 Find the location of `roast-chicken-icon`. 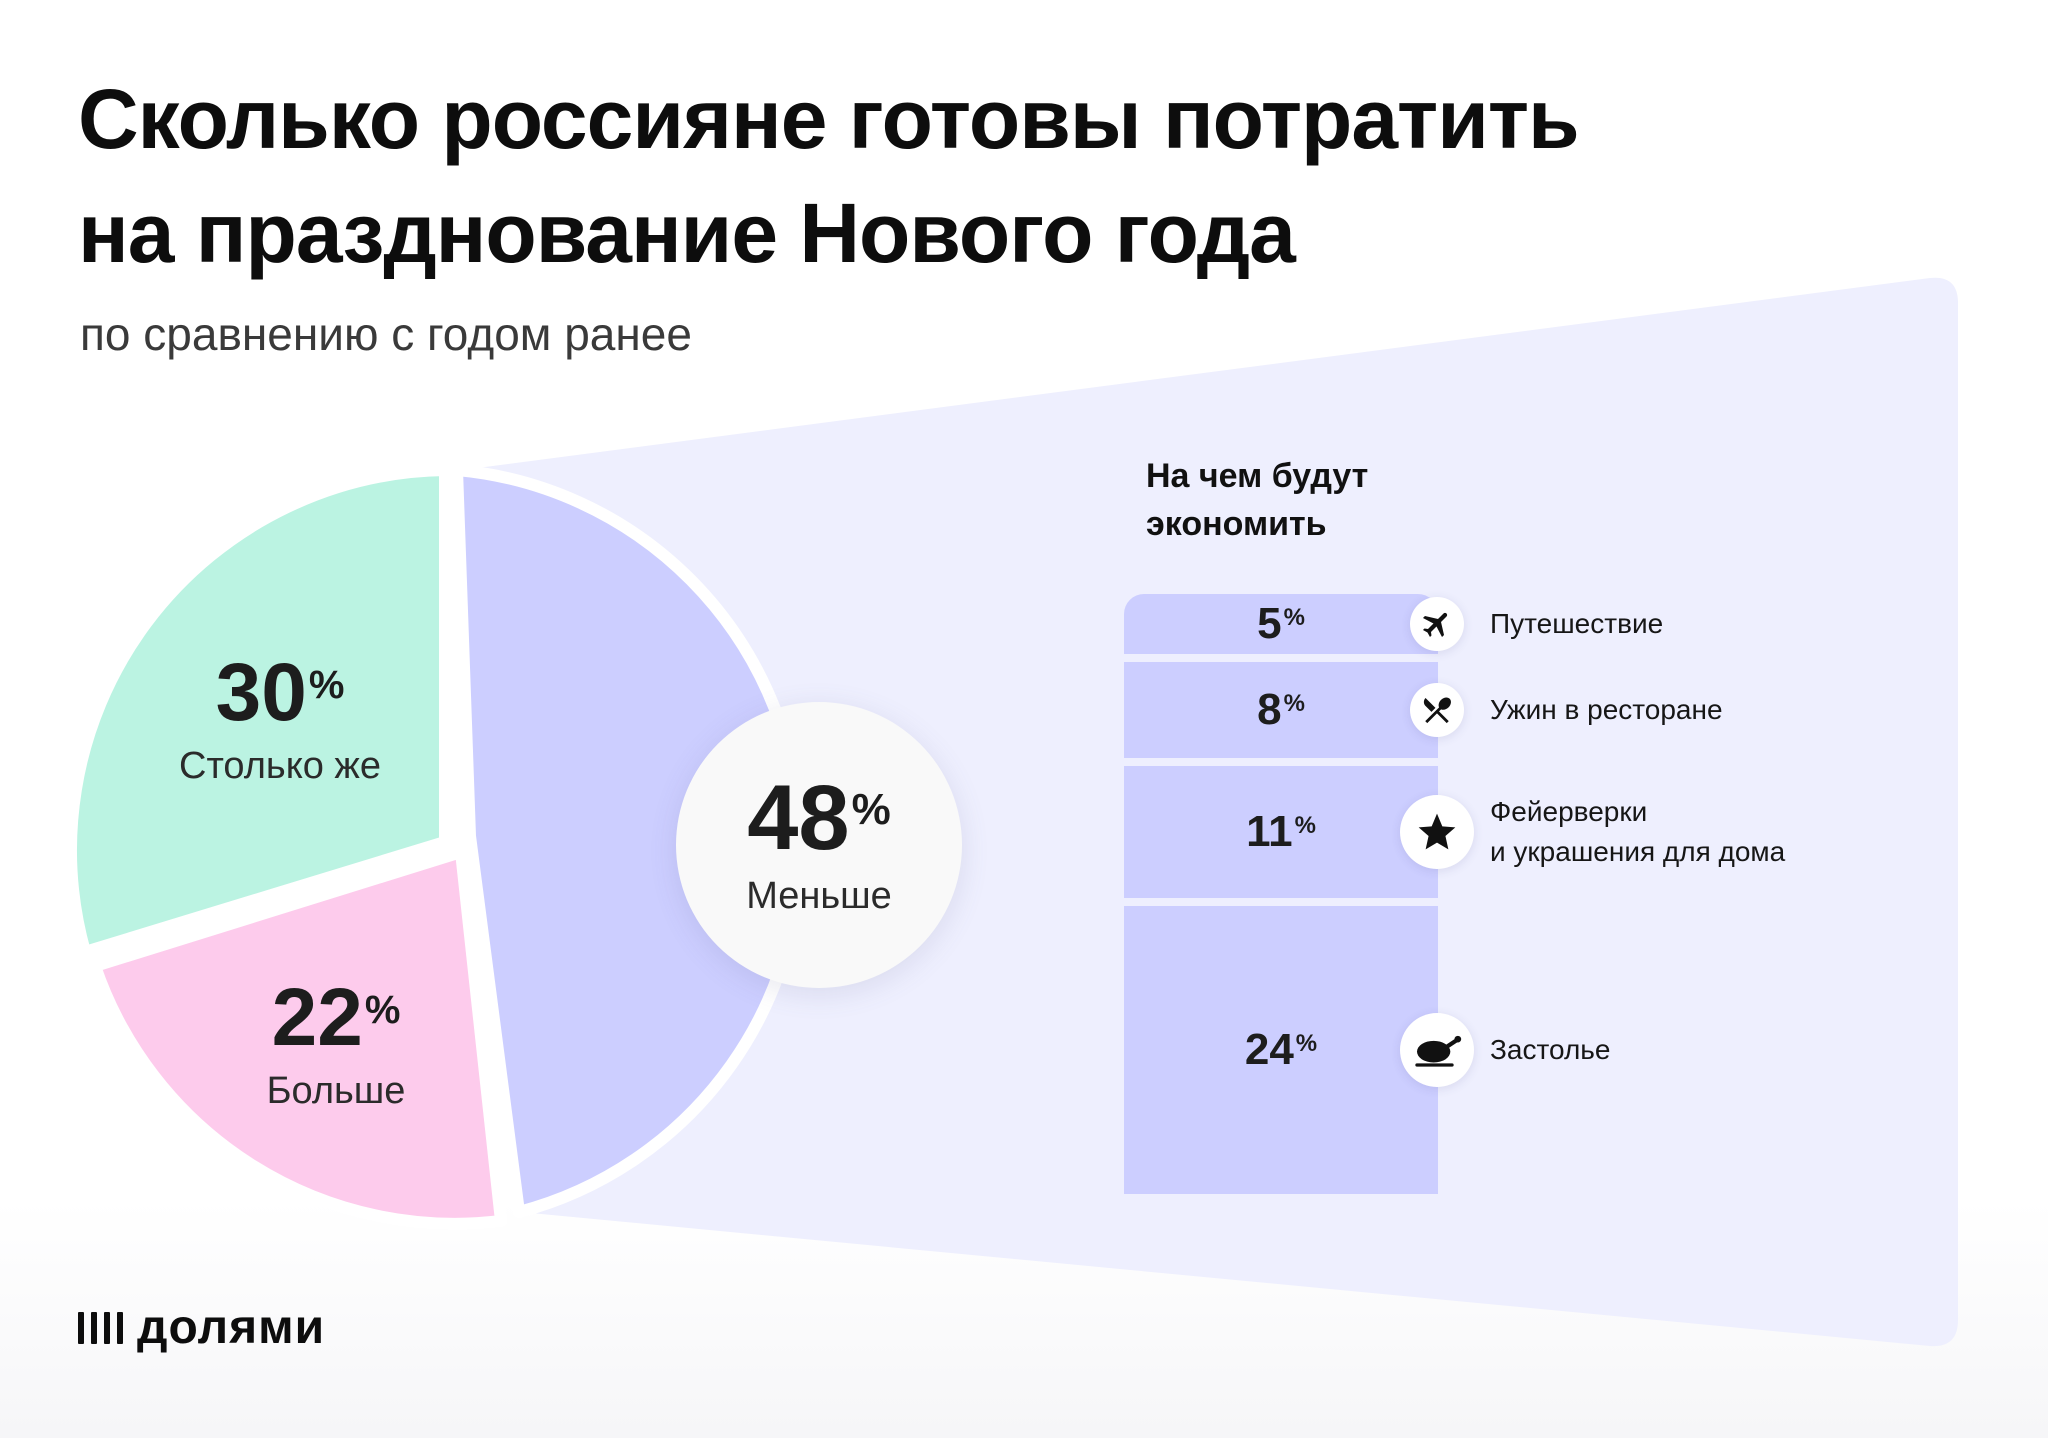

roast-chicken-icon is located at coordinates (1437, 1050).